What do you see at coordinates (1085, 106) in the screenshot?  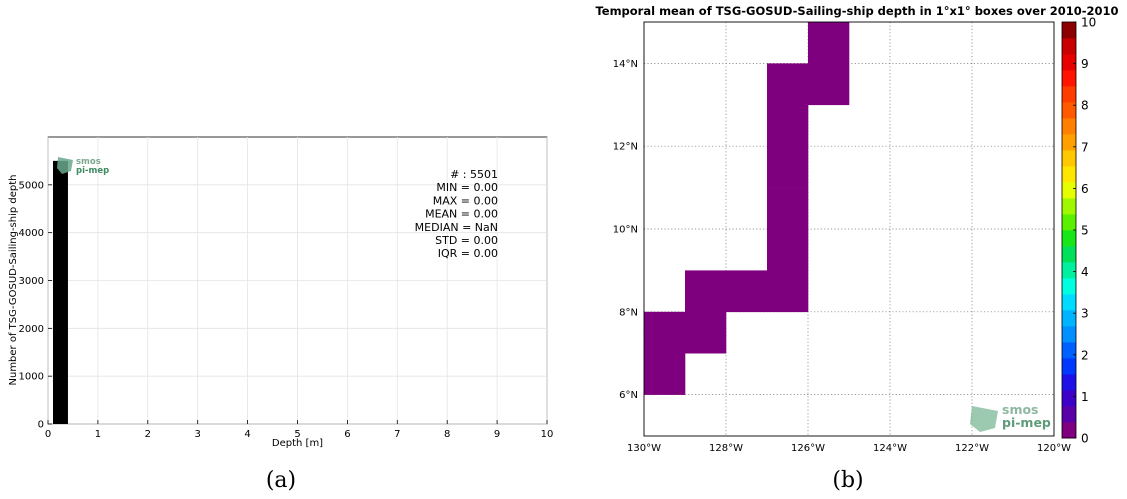 I see `colorbar-tick-label: 8` at bounding box center [1085, 106].